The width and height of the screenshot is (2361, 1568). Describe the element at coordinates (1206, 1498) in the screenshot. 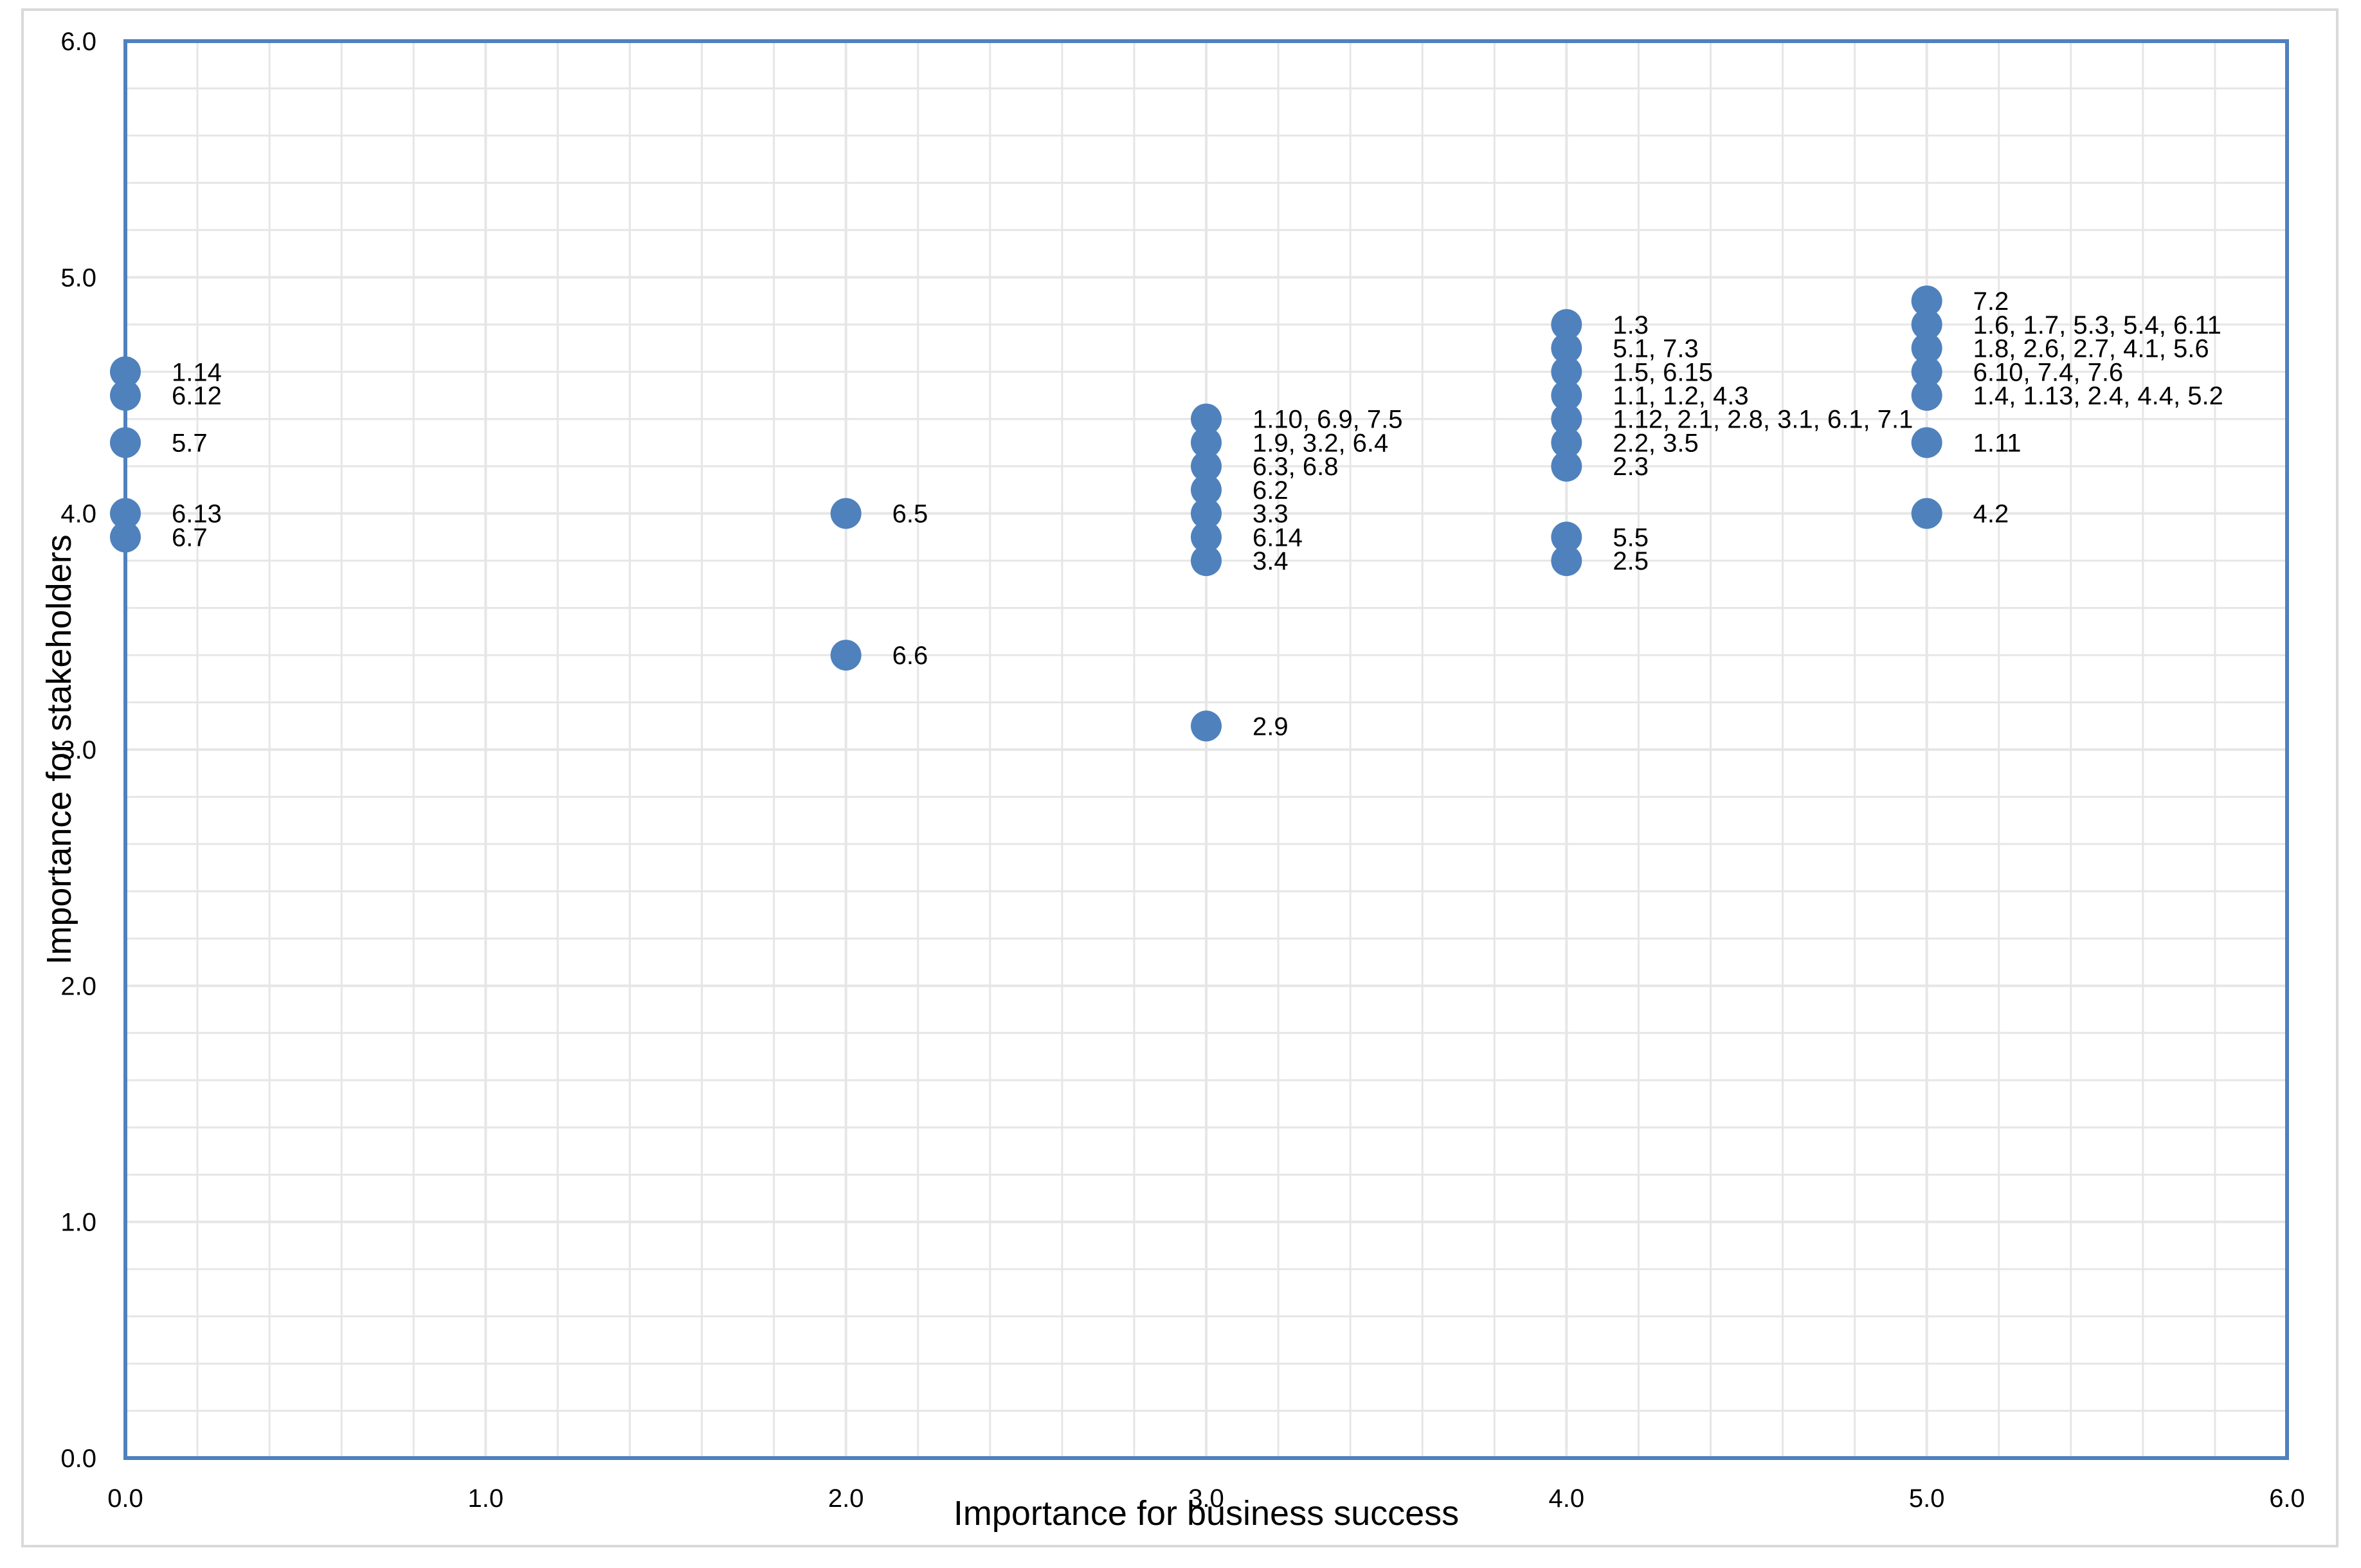

I see `x-tick-label: 3.0` at that location.